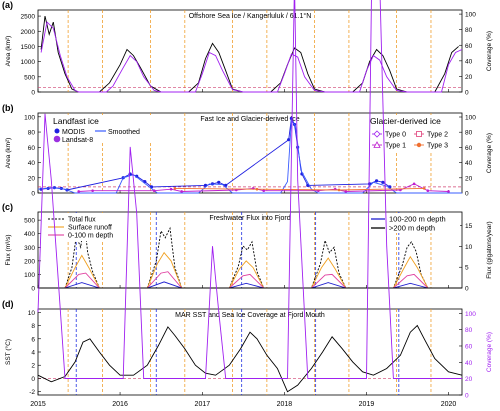 The width and height of the screenshot is (500, 411). I want to click on panel-label: (a), so click(7, 5).